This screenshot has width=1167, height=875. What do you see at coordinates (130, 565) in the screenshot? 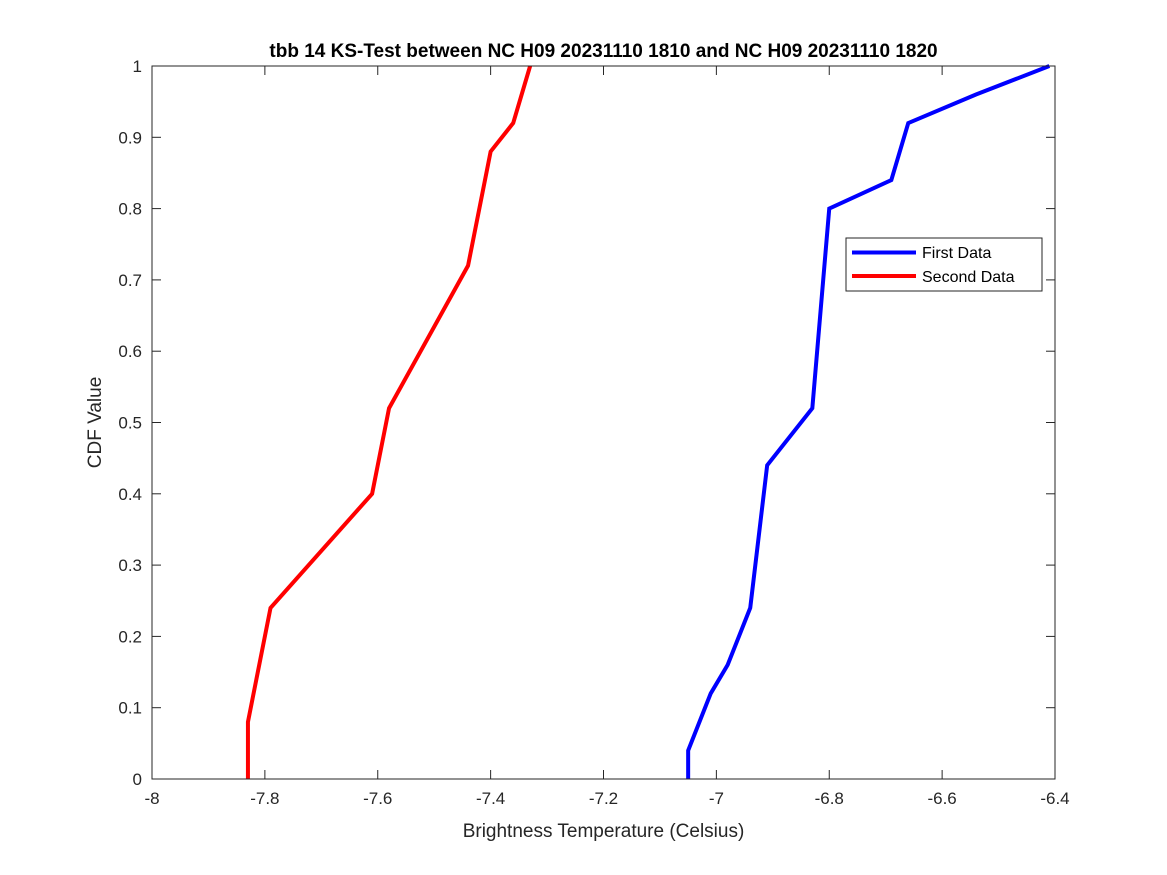
I see `y-tick-label: 0.3` at bounding box center [130, 565].